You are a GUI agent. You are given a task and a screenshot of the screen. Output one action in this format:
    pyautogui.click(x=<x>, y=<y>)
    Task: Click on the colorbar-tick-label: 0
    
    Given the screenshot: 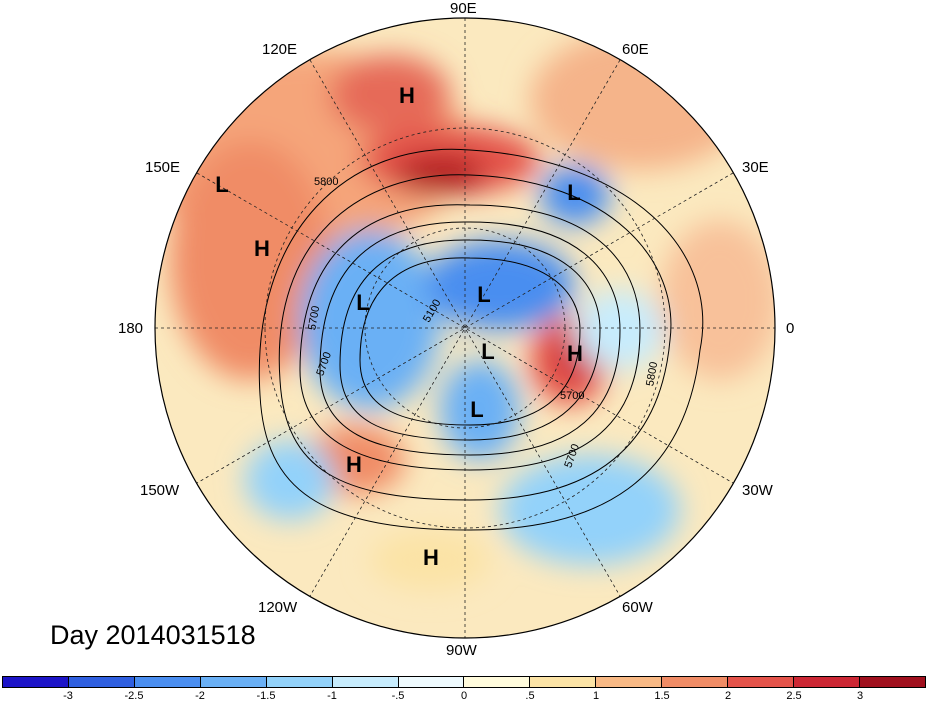 What is the action you would take?
    pyautogui.click(x=464, y=696)
    